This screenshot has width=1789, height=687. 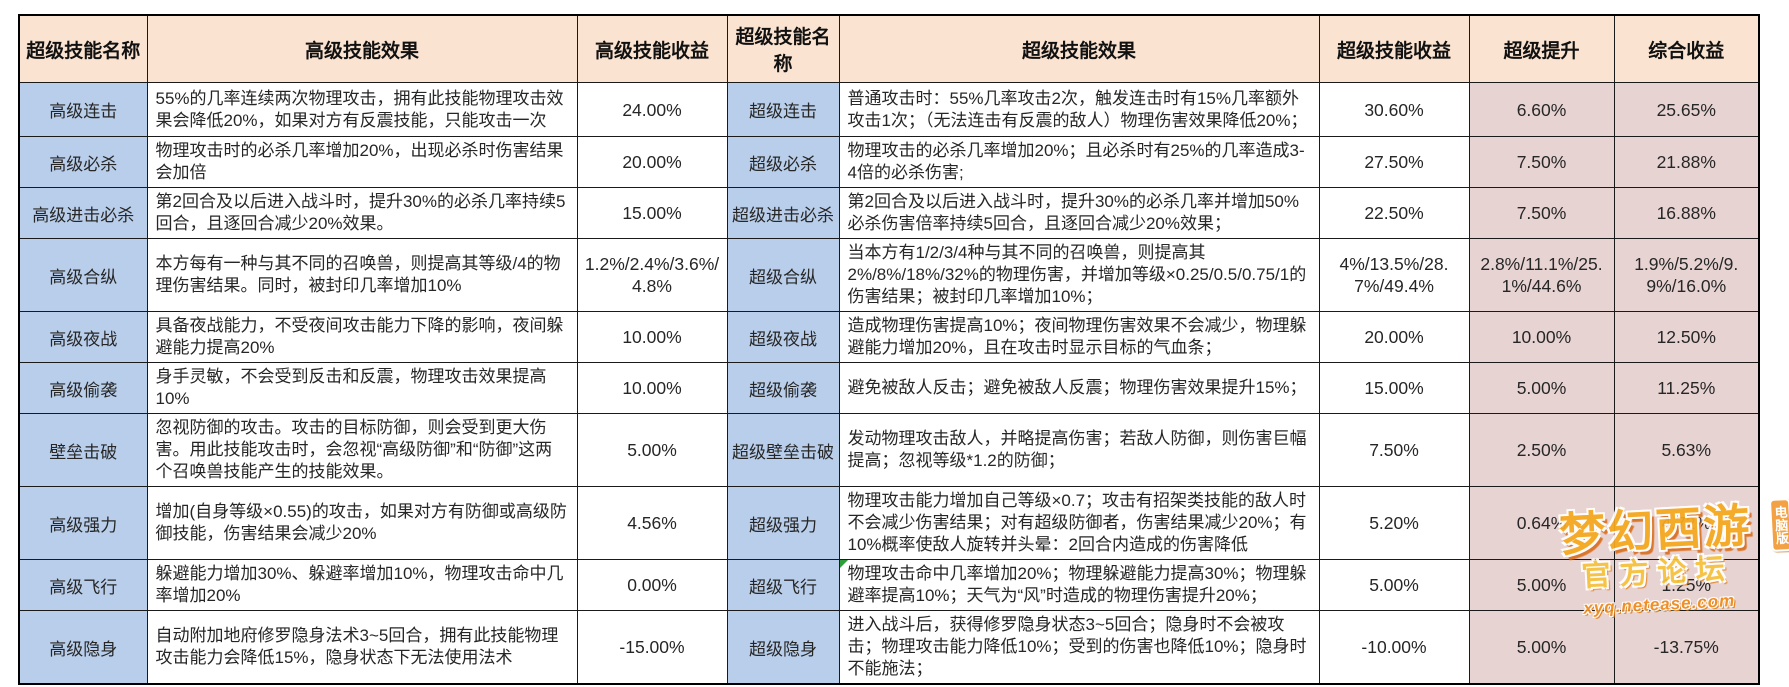 What do you see at coordinates (1394, 523) in the screenshot?
I see `super-skill-gain-cell: 5.20%` at bounding box center [1394, 523].